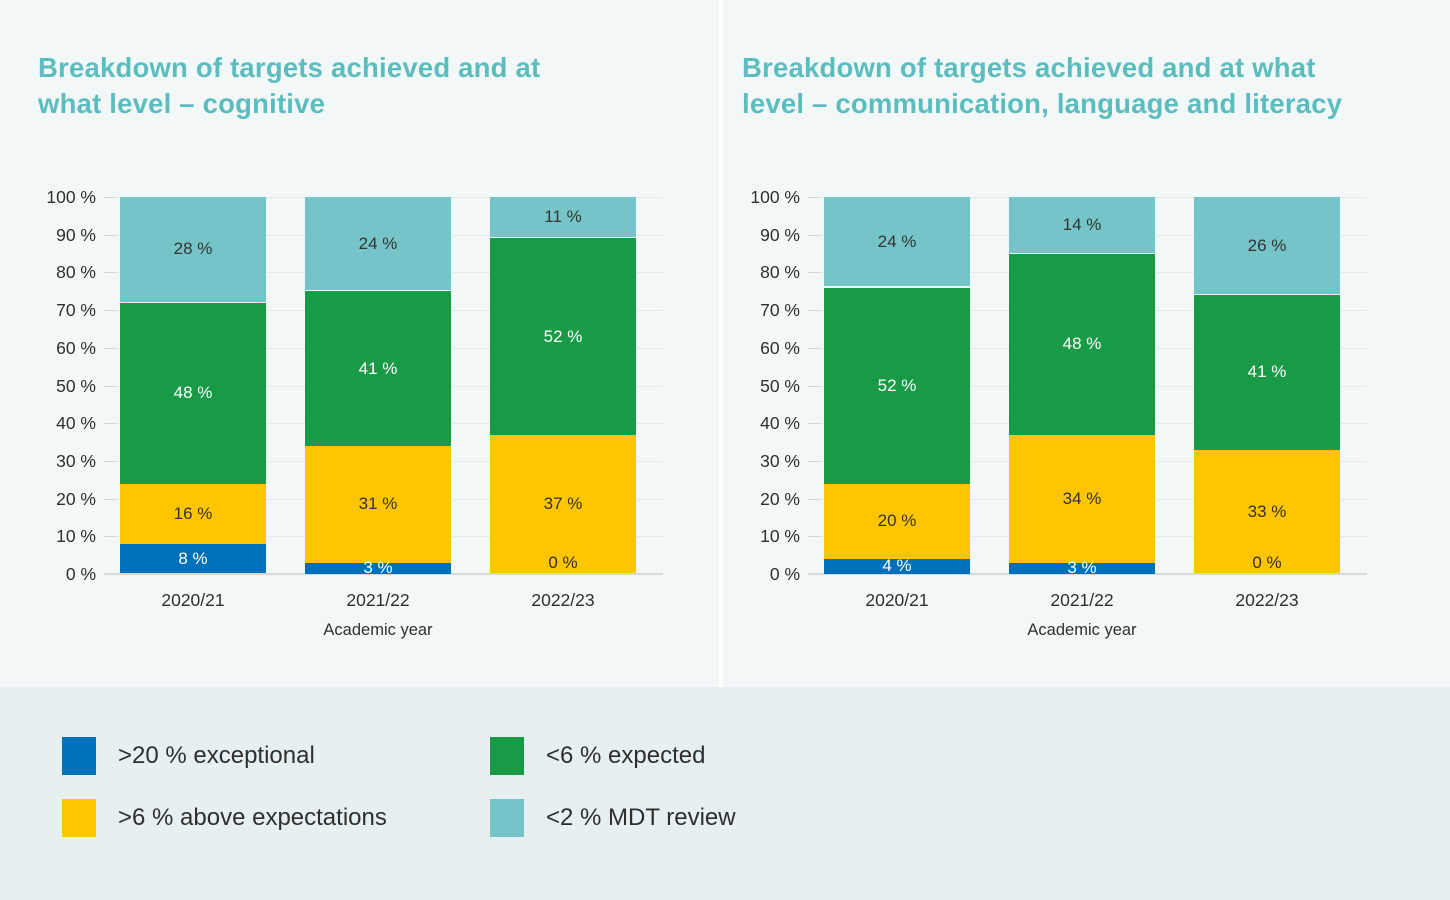 The width and height of the screenshot is (1450, 900). I want to click on bar-segment-label: 16 %, so click(193, 513).